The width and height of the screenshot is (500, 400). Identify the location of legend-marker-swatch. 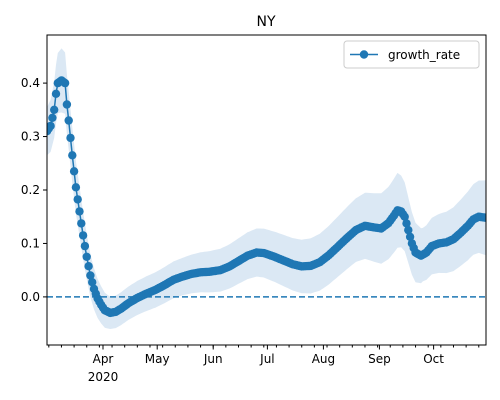
(364, 54).